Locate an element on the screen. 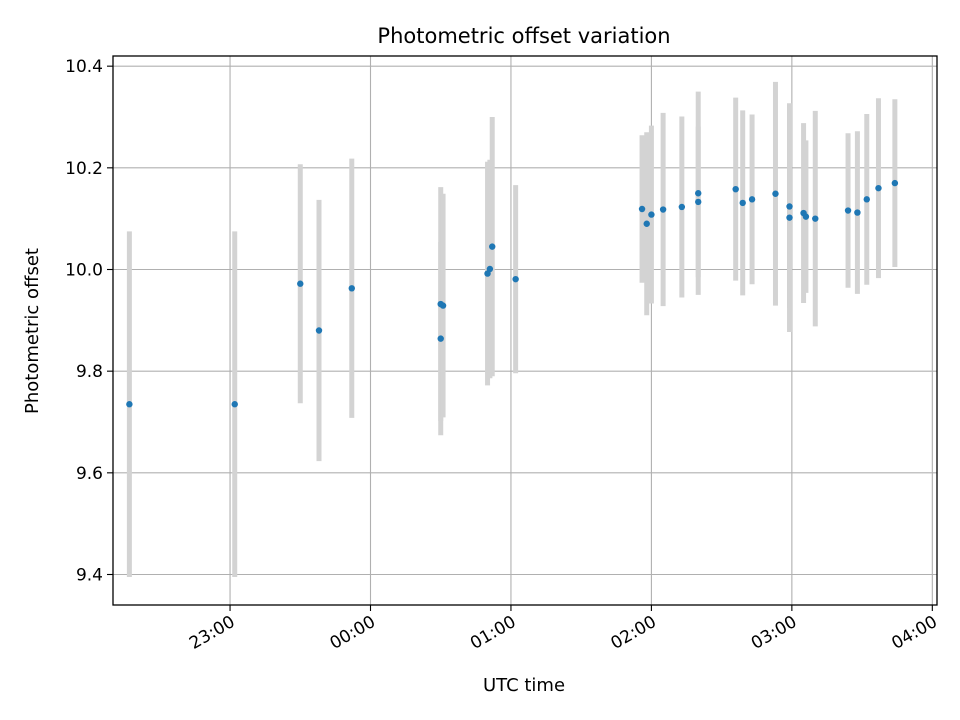 This screenshot has width=960, height=720. y-tick-label: 9.8 is located at coordinates (89, 372).